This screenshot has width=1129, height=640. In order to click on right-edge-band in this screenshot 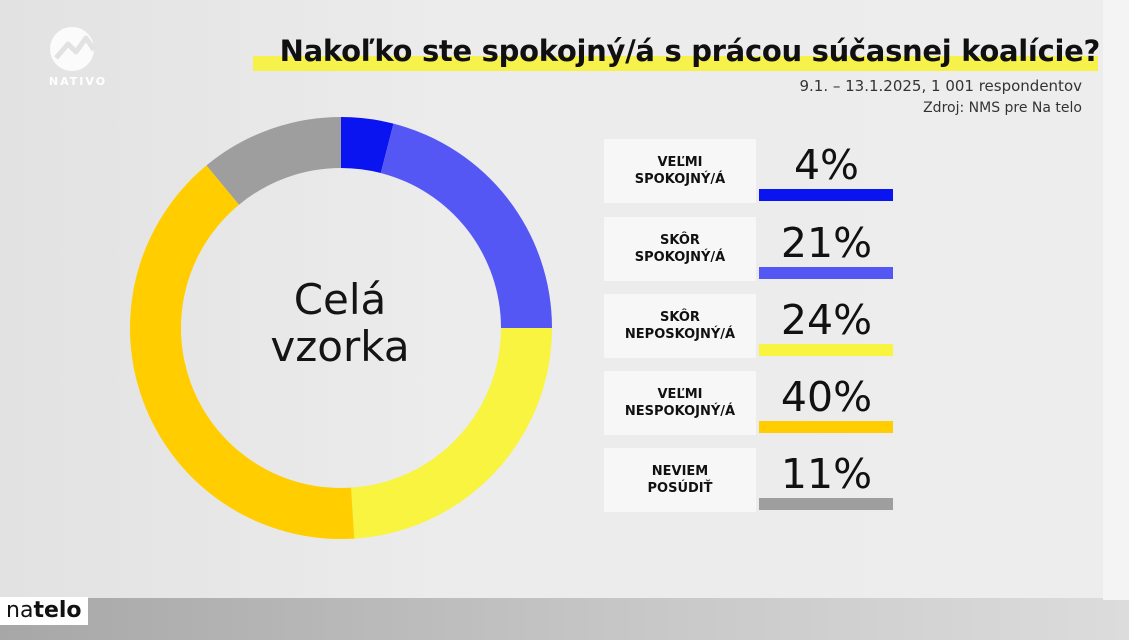, I will do `click(1116, 300)`.